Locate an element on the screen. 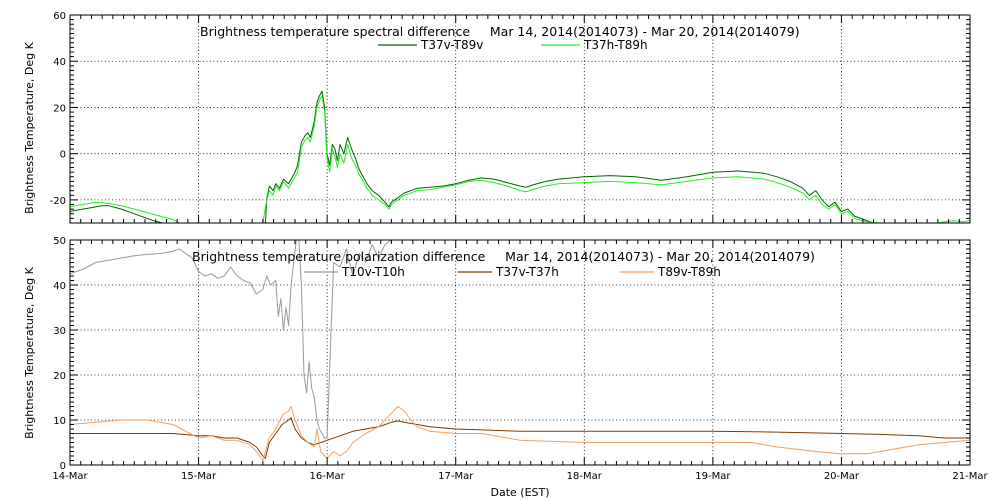 Image resolution: width=1000 pixels, height=500 pixels. spectral-y-tick-label: 20 is located at coordinates (59, 108).